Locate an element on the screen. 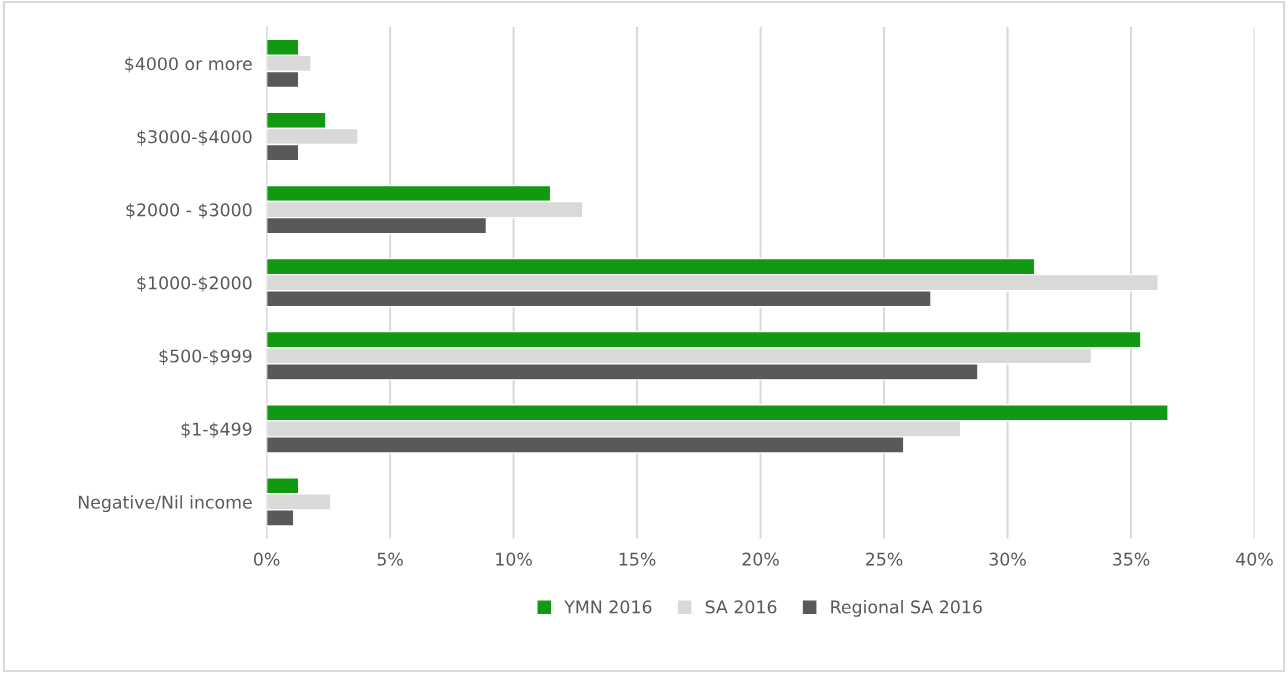 This screenshot has width=1288, height=673. legend-label: YMN 2016 is located at coordinates (608, 607).